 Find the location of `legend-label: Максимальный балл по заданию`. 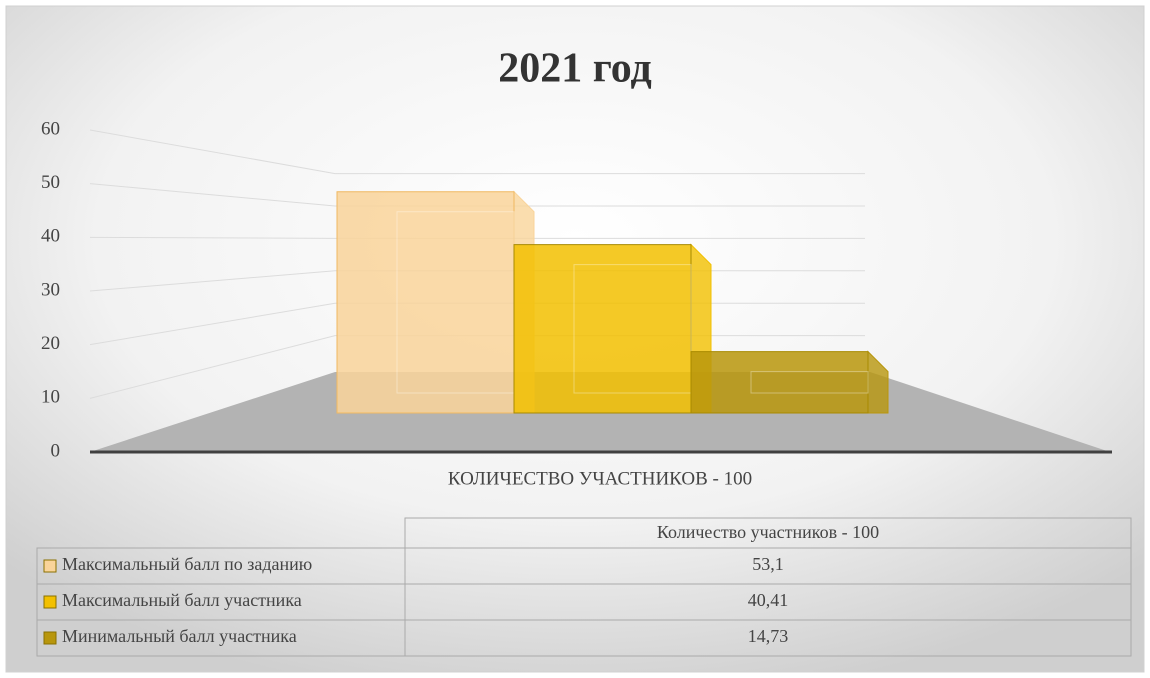

legend-label: Максимальный балл по заданию is located at coordinates (187, 564).